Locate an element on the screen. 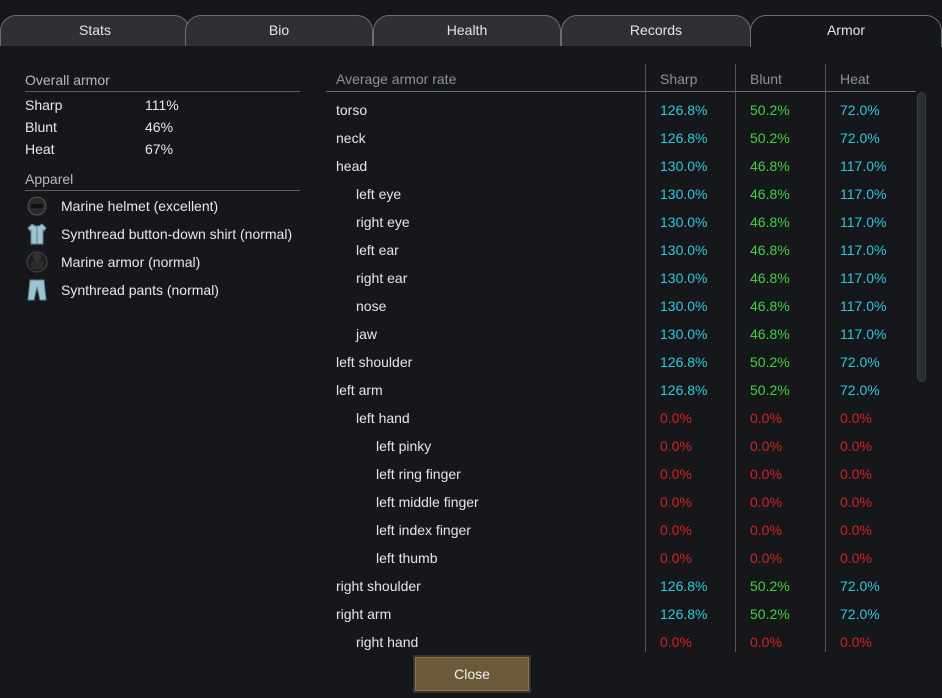 This screenshot has height=698, width=942. header-sharp: Sharp is located at coordinates (679, 79).